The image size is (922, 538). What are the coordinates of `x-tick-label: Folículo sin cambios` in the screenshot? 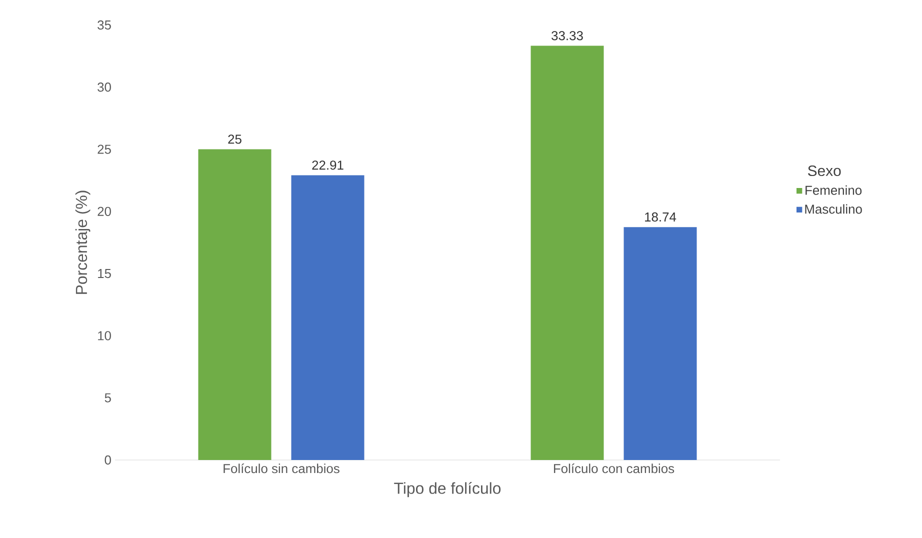 It's located at (282, 469).